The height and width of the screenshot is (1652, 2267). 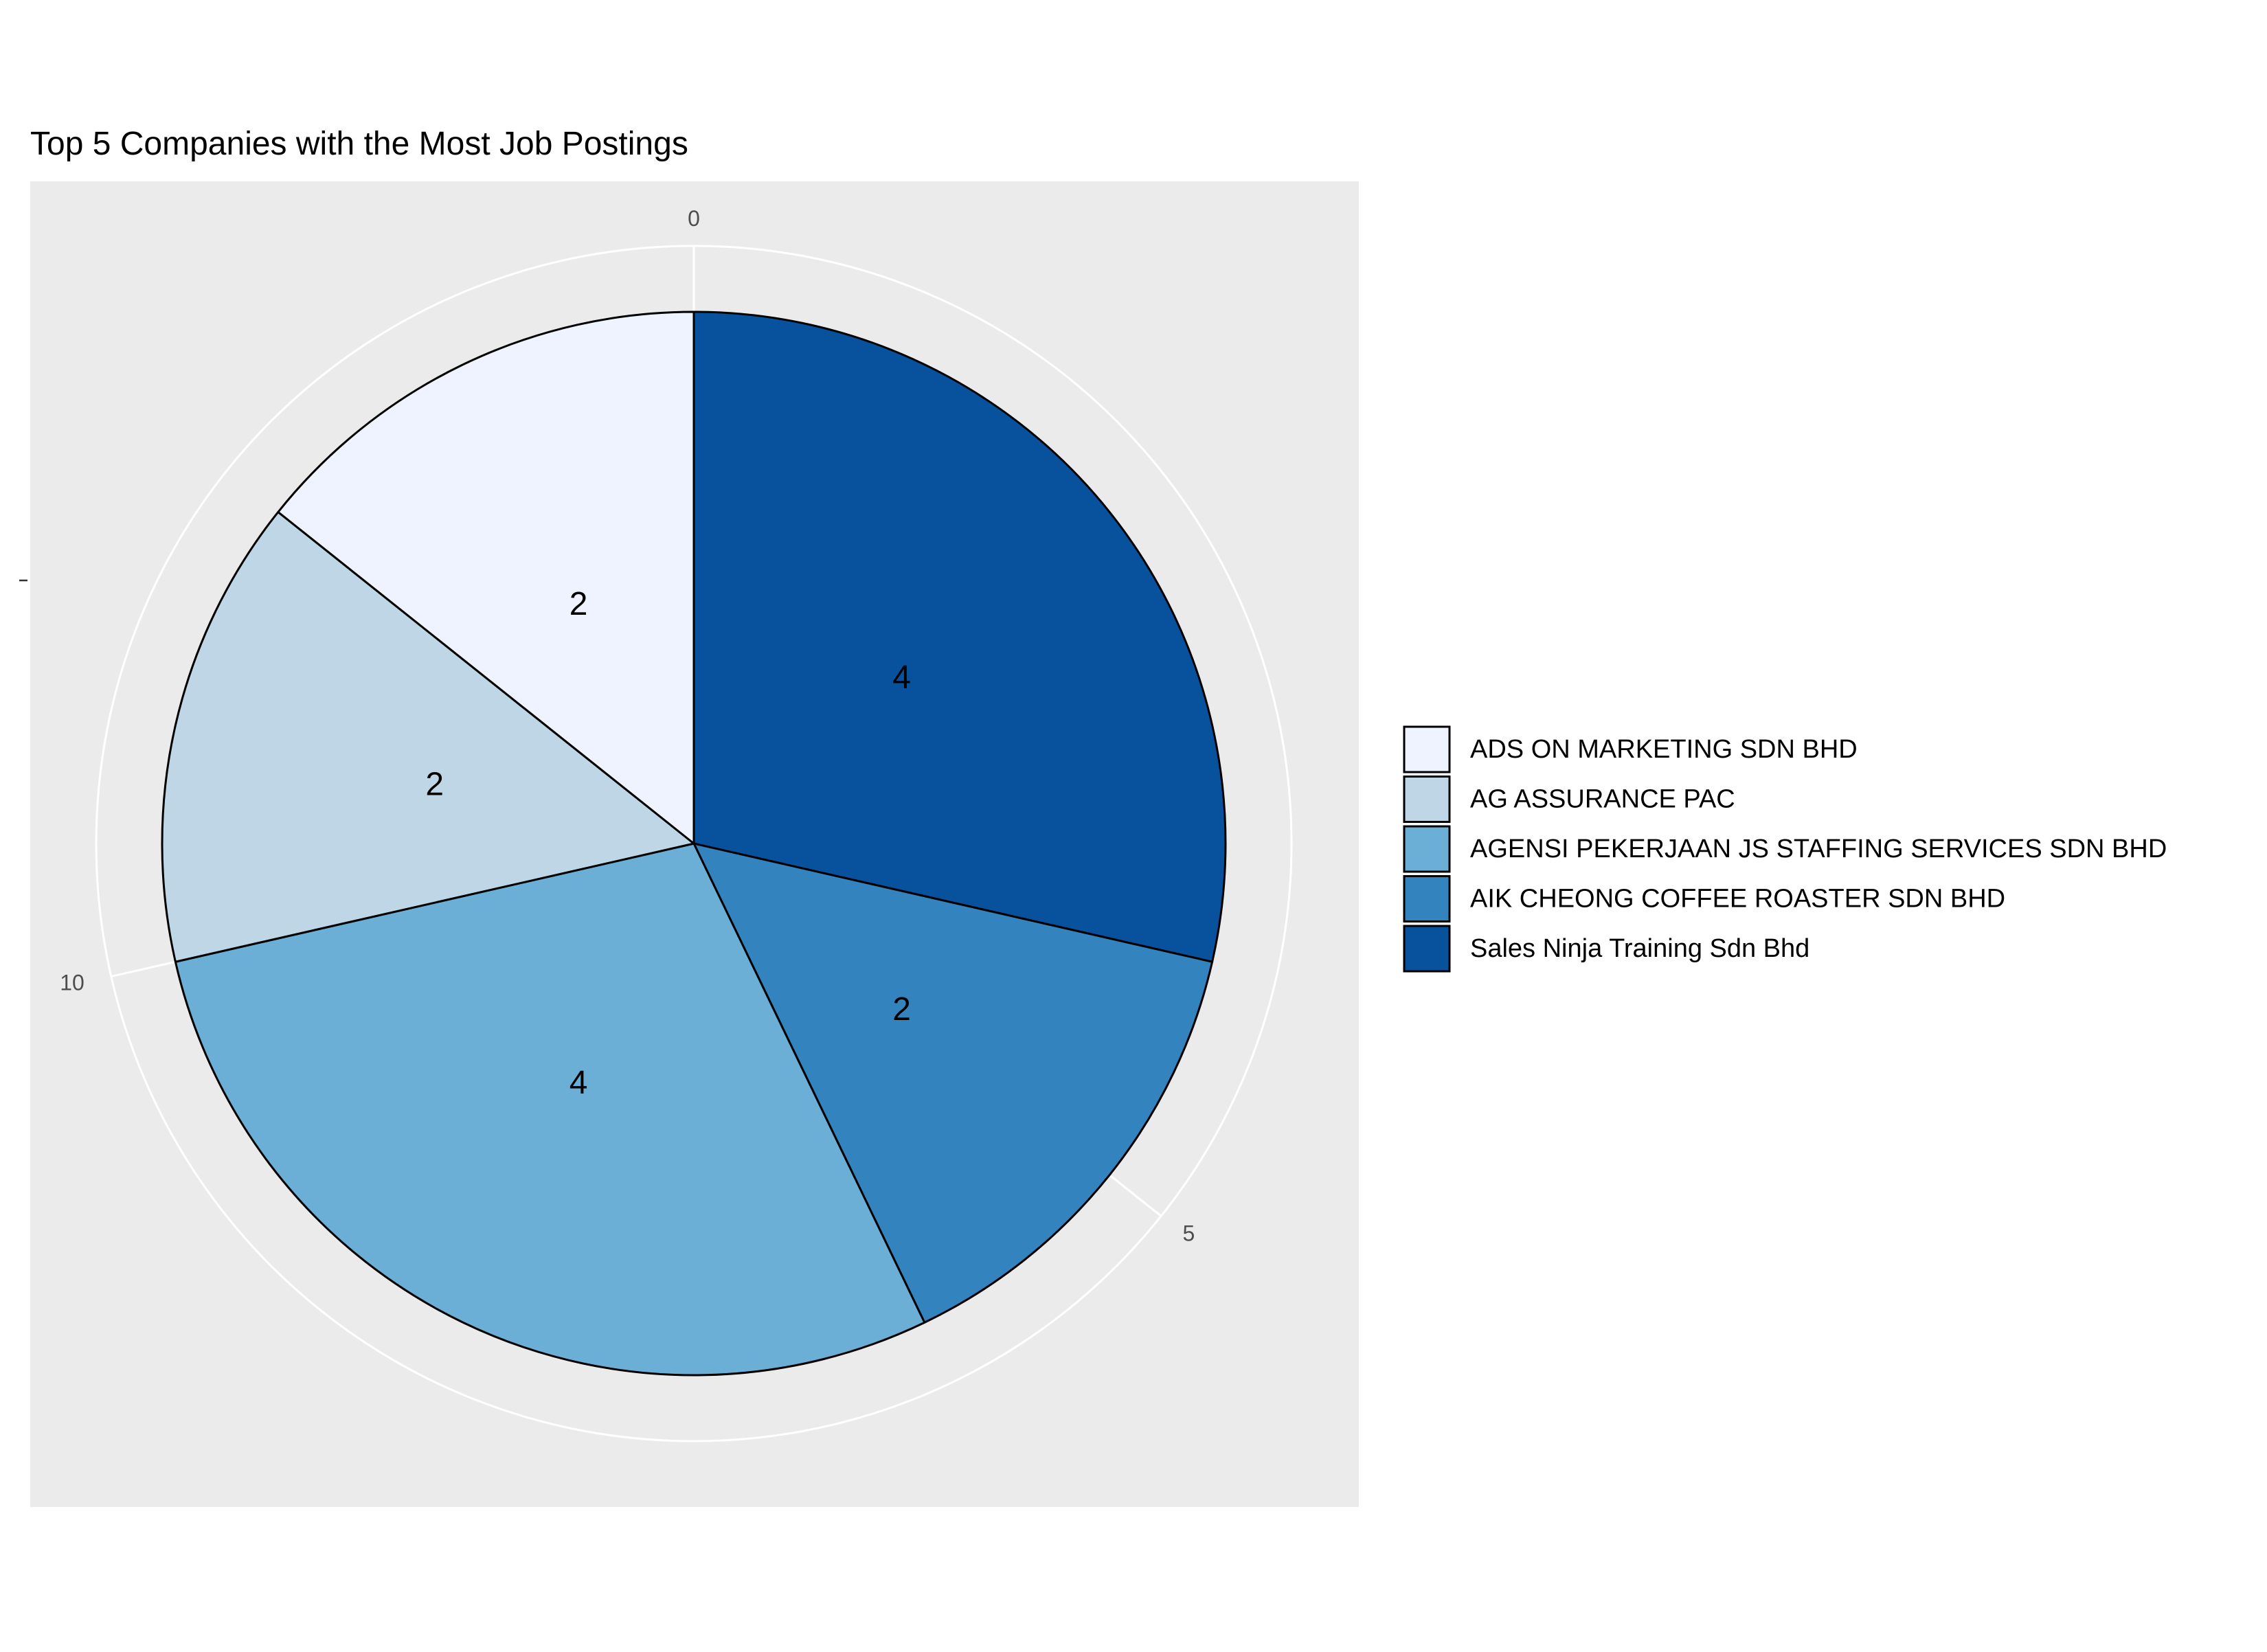 What do you see at coordinates (1640, 948) in the screenshot?
I see `legend-label: Sales Ninja Training Sdn Bhd` at bounding box center [1640, 948].